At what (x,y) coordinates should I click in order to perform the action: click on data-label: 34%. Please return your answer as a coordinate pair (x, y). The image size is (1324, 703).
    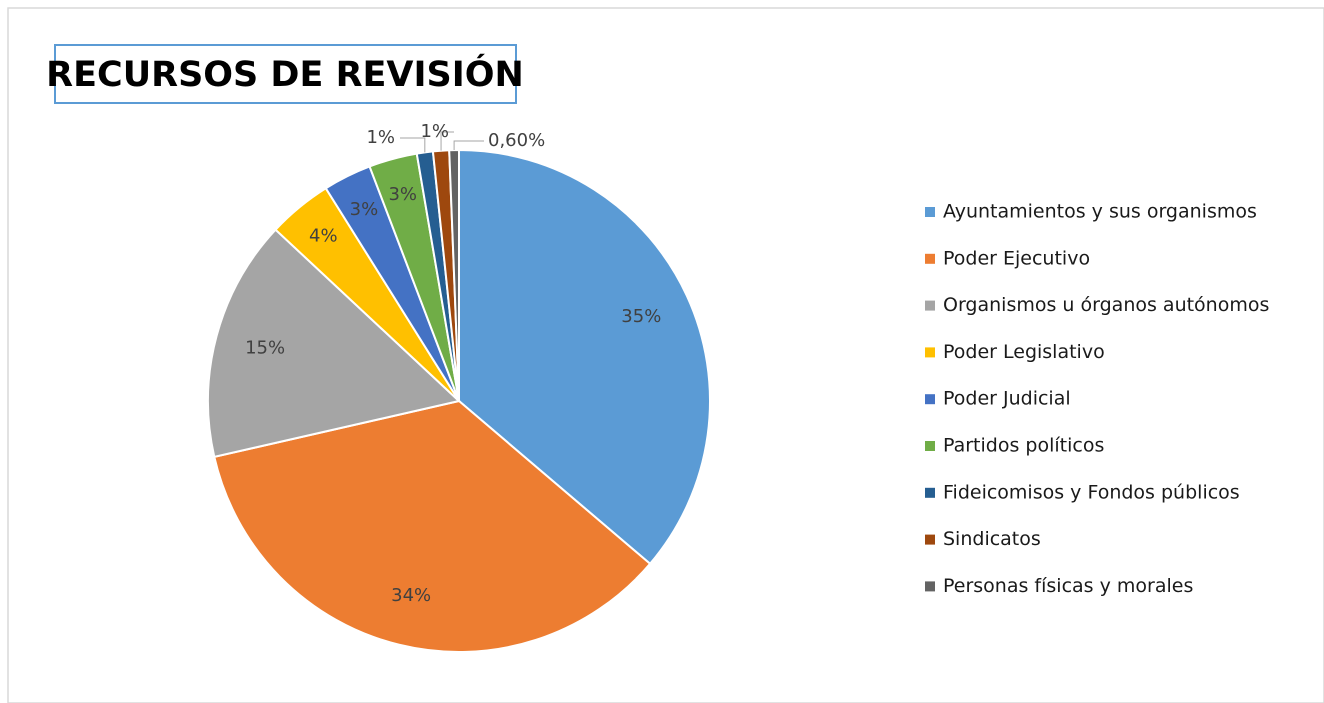
    Looking at the image, I should click on (411, 595).